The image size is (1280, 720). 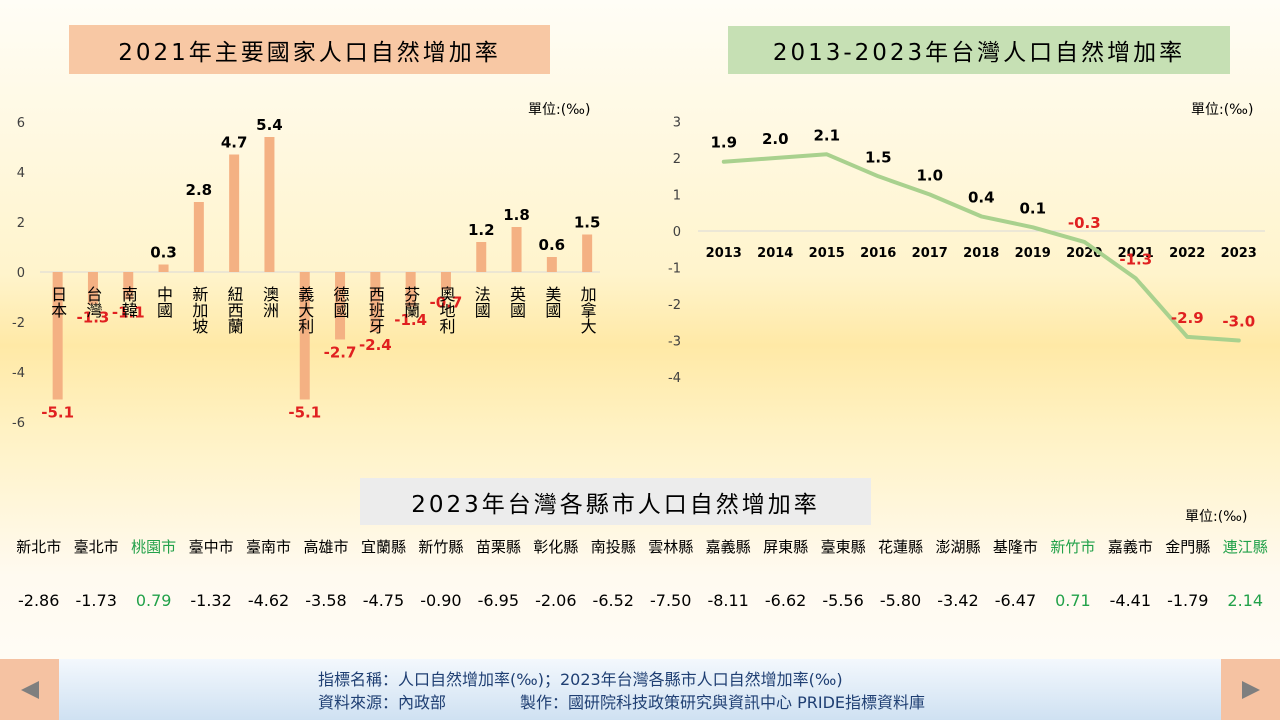 What do you see at coordinates (843, 547) in the screenshot?
I see `county-name: 臺東縣` at bounding box center [843, 547].